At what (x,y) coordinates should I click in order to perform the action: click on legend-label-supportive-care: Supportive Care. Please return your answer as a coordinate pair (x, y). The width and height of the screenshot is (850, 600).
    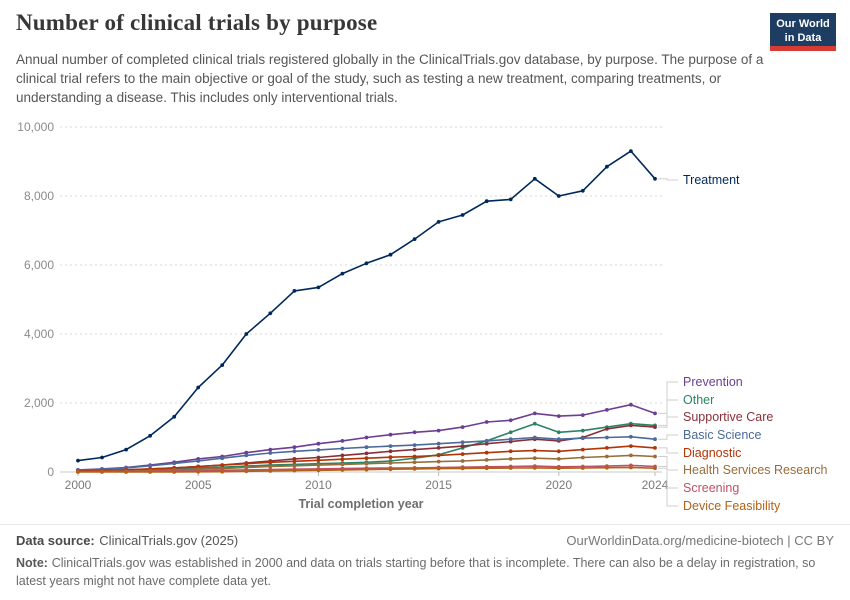
    Looking at the image, I should click on (728, 417).